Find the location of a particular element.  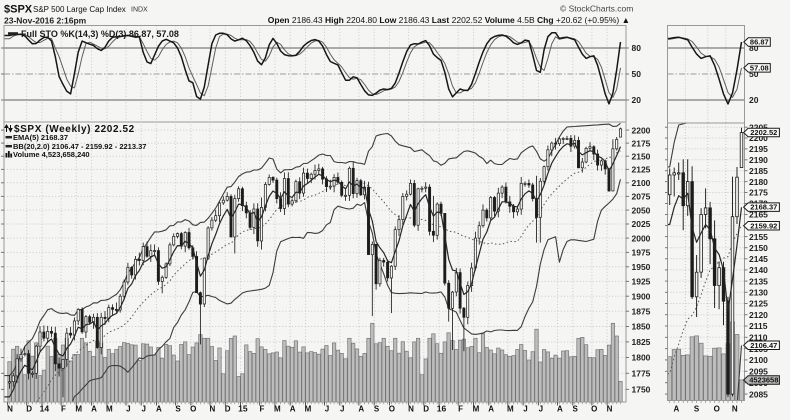

svg-text: 1750 is located at coordinates (641, 390).